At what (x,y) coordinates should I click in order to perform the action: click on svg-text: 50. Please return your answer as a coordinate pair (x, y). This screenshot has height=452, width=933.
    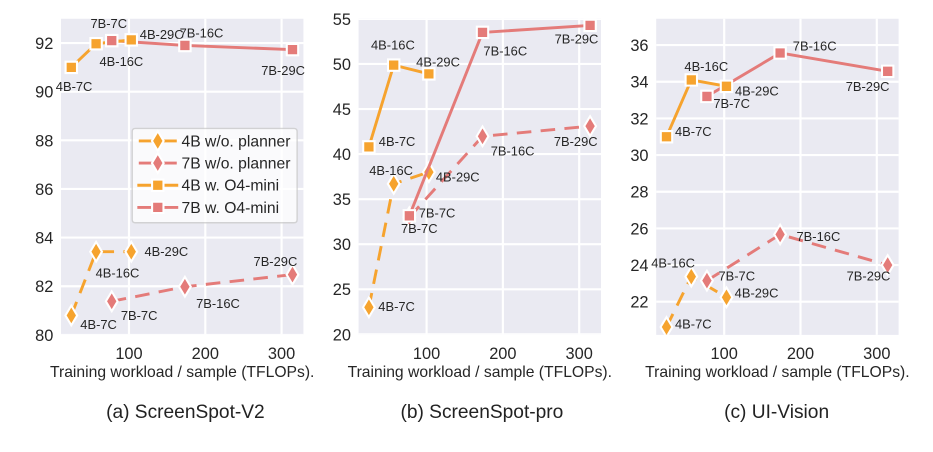
    Looking at the image, I should click on (342, 65).